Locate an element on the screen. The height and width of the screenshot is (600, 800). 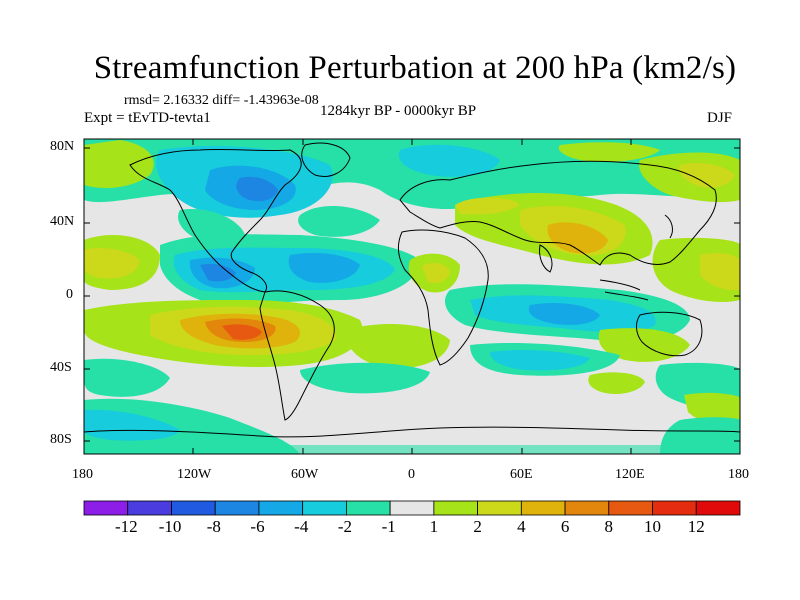
colorbar-label: 12 is located at coordinates (696, 526).